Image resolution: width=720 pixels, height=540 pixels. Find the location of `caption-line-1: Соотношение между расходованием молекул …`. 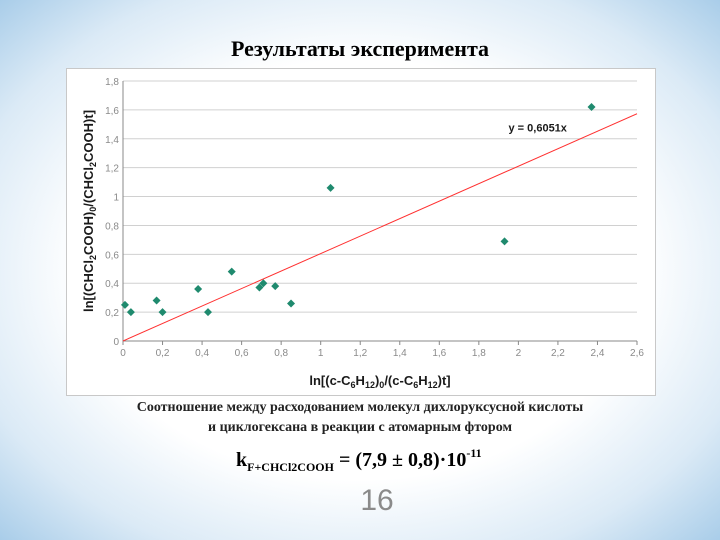

caption-line-1: Соотношение между расходованием молекул … is located at coordinates (360, 407).